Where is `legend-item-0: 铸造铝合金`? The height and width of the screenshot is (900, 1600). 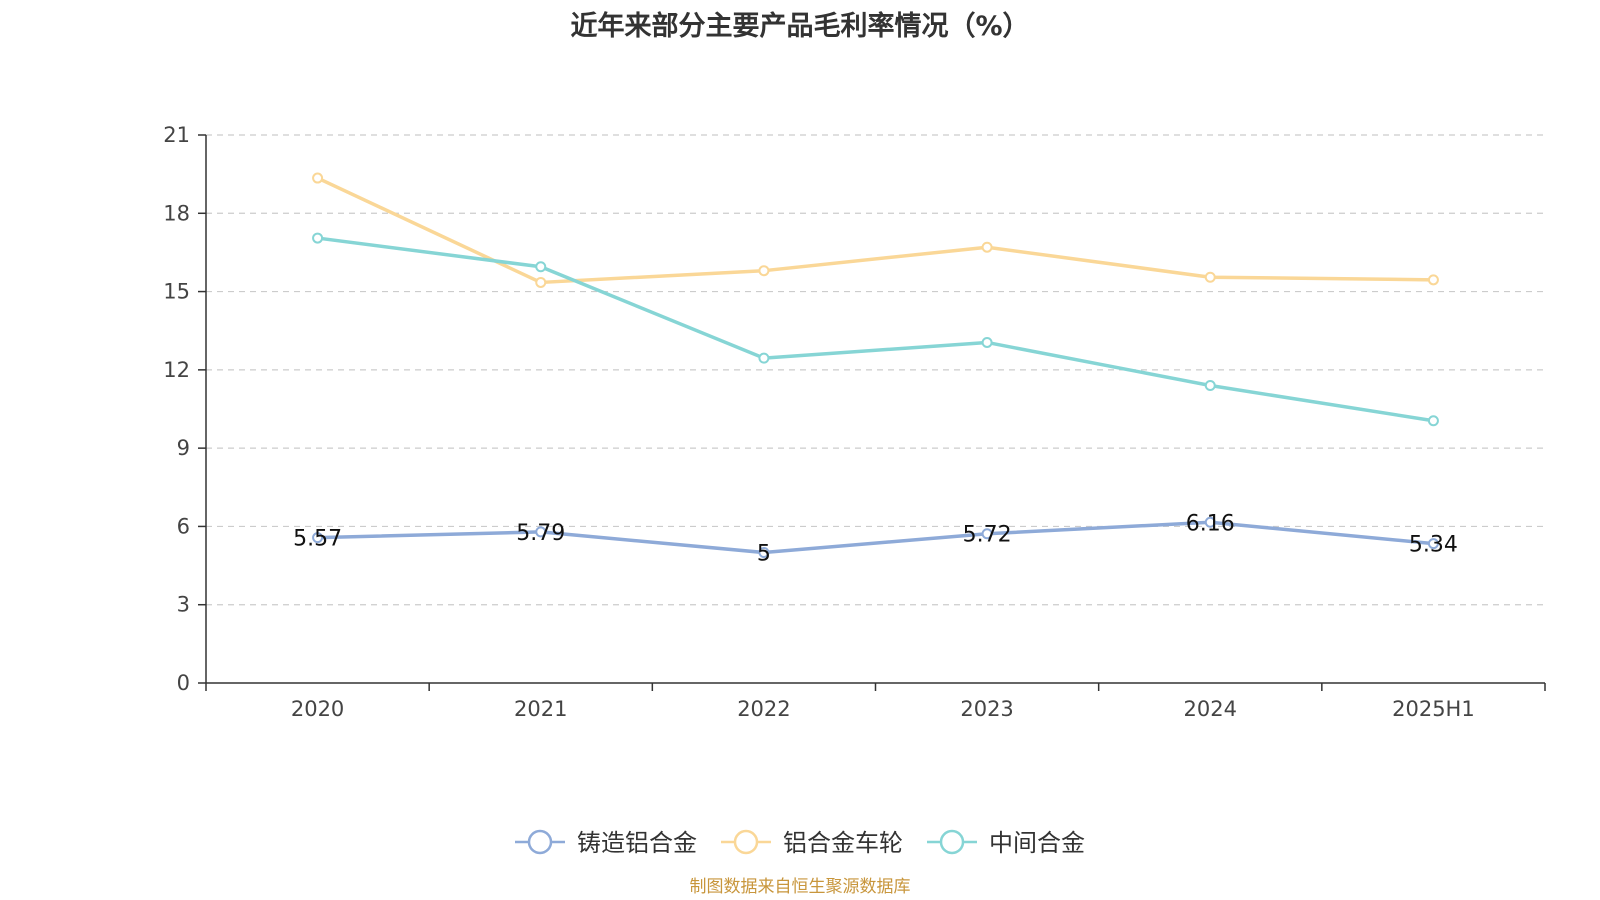 legend-item-0: 铸造铝合金 is located at coordinates (606, 843).